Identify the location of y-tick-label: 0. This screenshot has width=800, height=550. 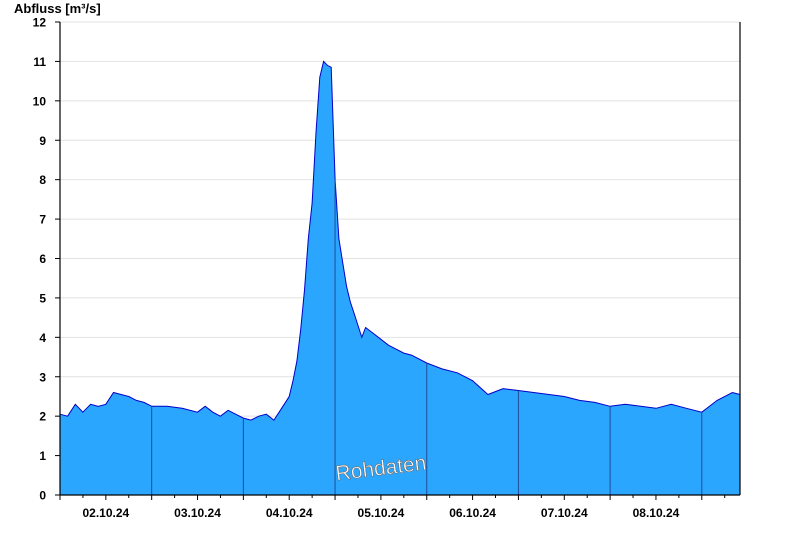
(42, 496).